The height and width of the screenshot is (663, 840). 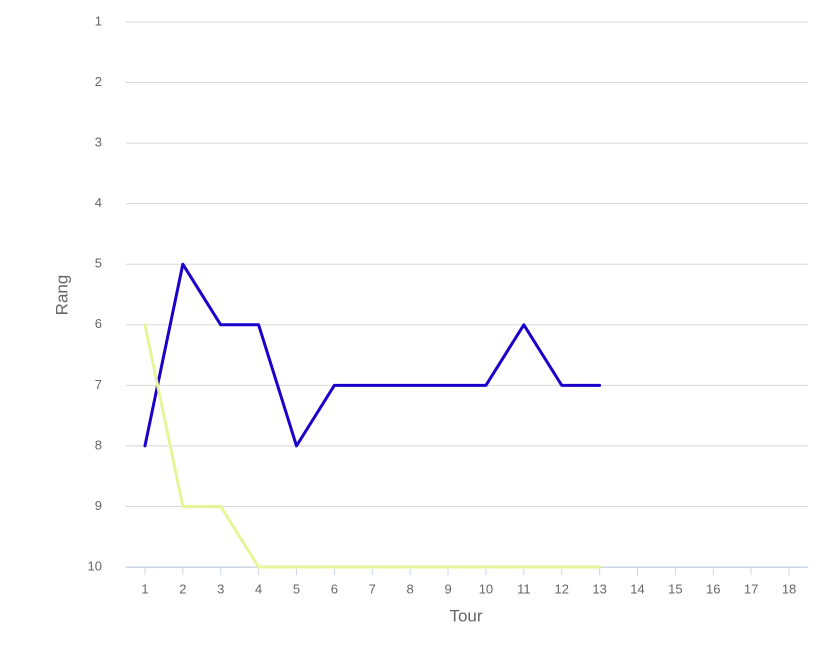 I want to click on y-tick-label: 7, so click(x=98, y=384).